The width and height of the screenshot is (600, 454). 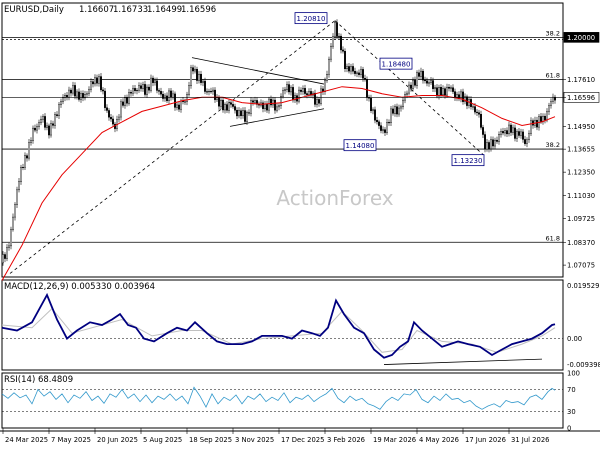 I want to click on x-tick-label: 7 May 2025, so click(x=71, y=440).